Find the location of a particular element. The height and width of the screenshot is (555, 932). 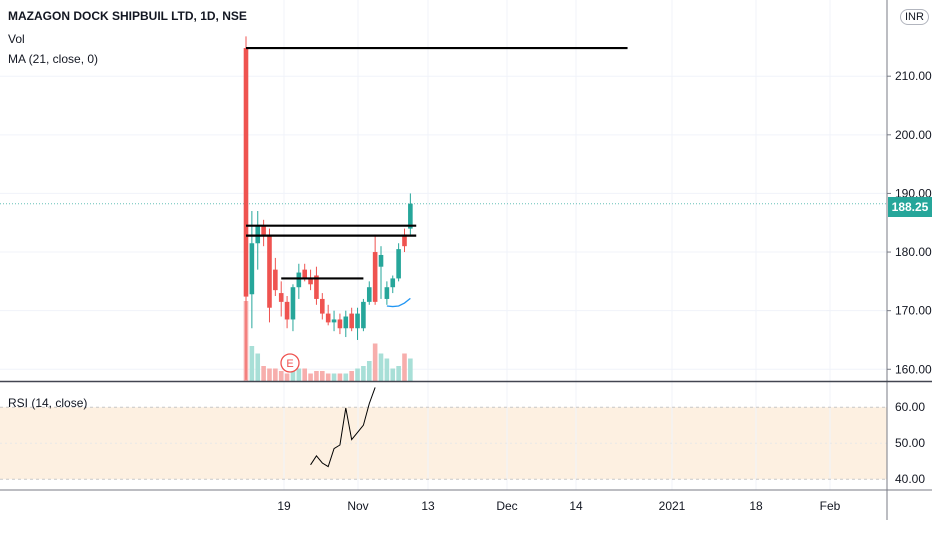

rsi-legend: RSI (14, close) is located at coordinates (48, 403).